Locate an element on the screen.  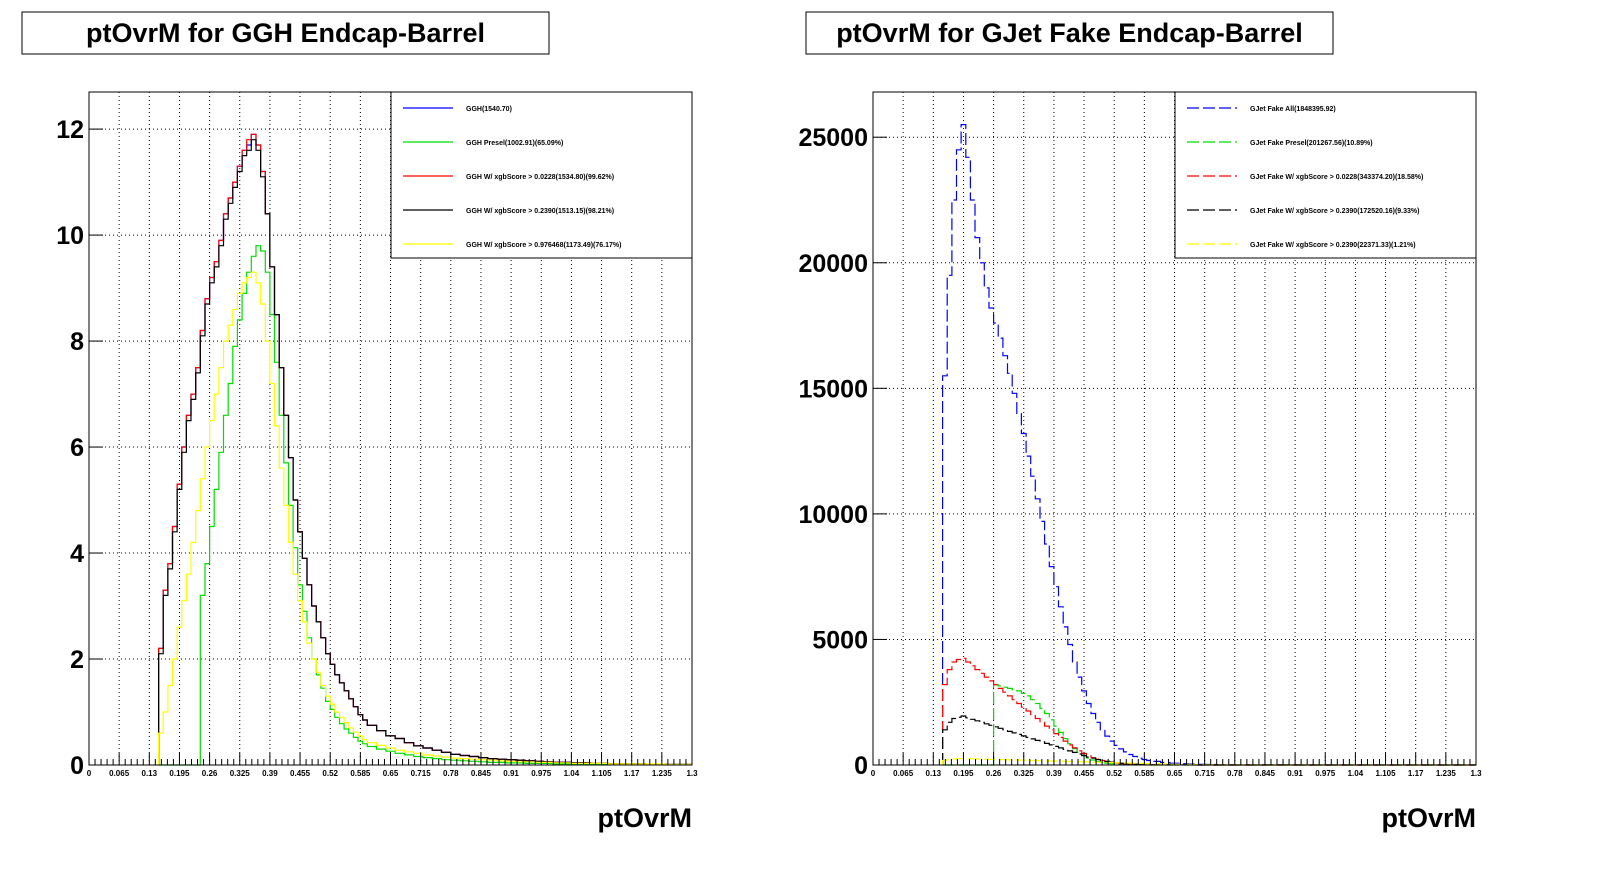
y-tick-label: 6 is located at coordinates (77, 448).